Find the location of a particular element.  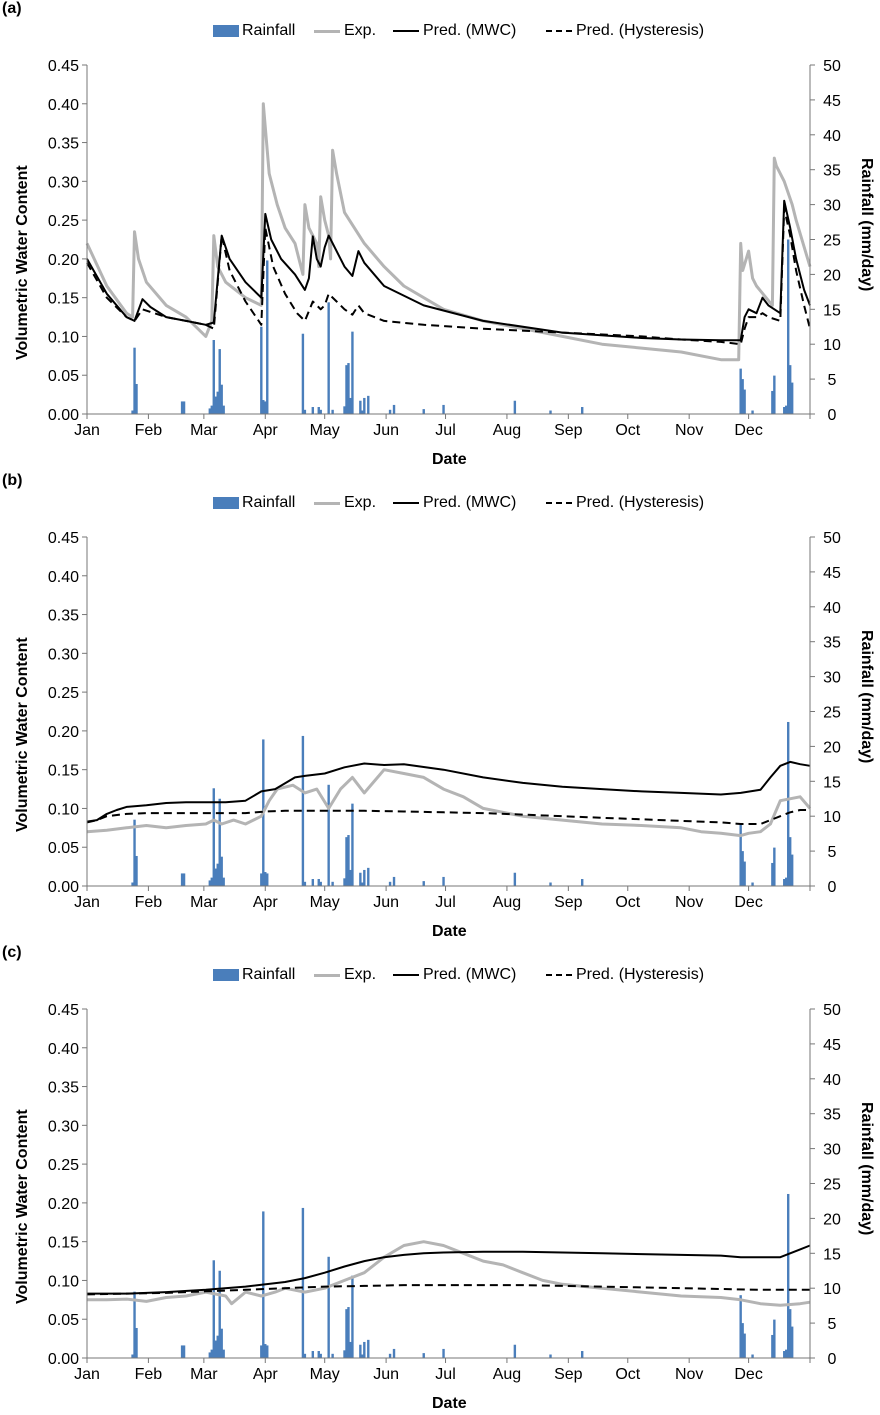

x-tick-label: Apr is located at coordinates (266, 902).